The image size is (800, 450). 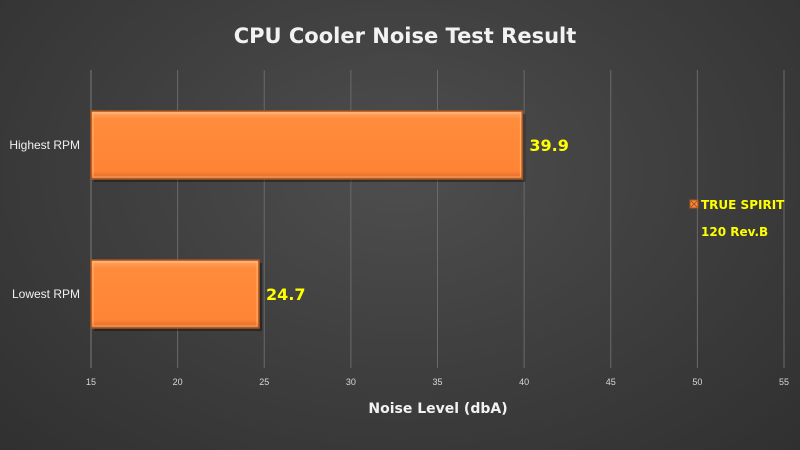 What do you see at coordinates (734, 232) in the screenshot?
I see `legend-label-line-2: 120 Rev.B` at bounding box center [734, 232].